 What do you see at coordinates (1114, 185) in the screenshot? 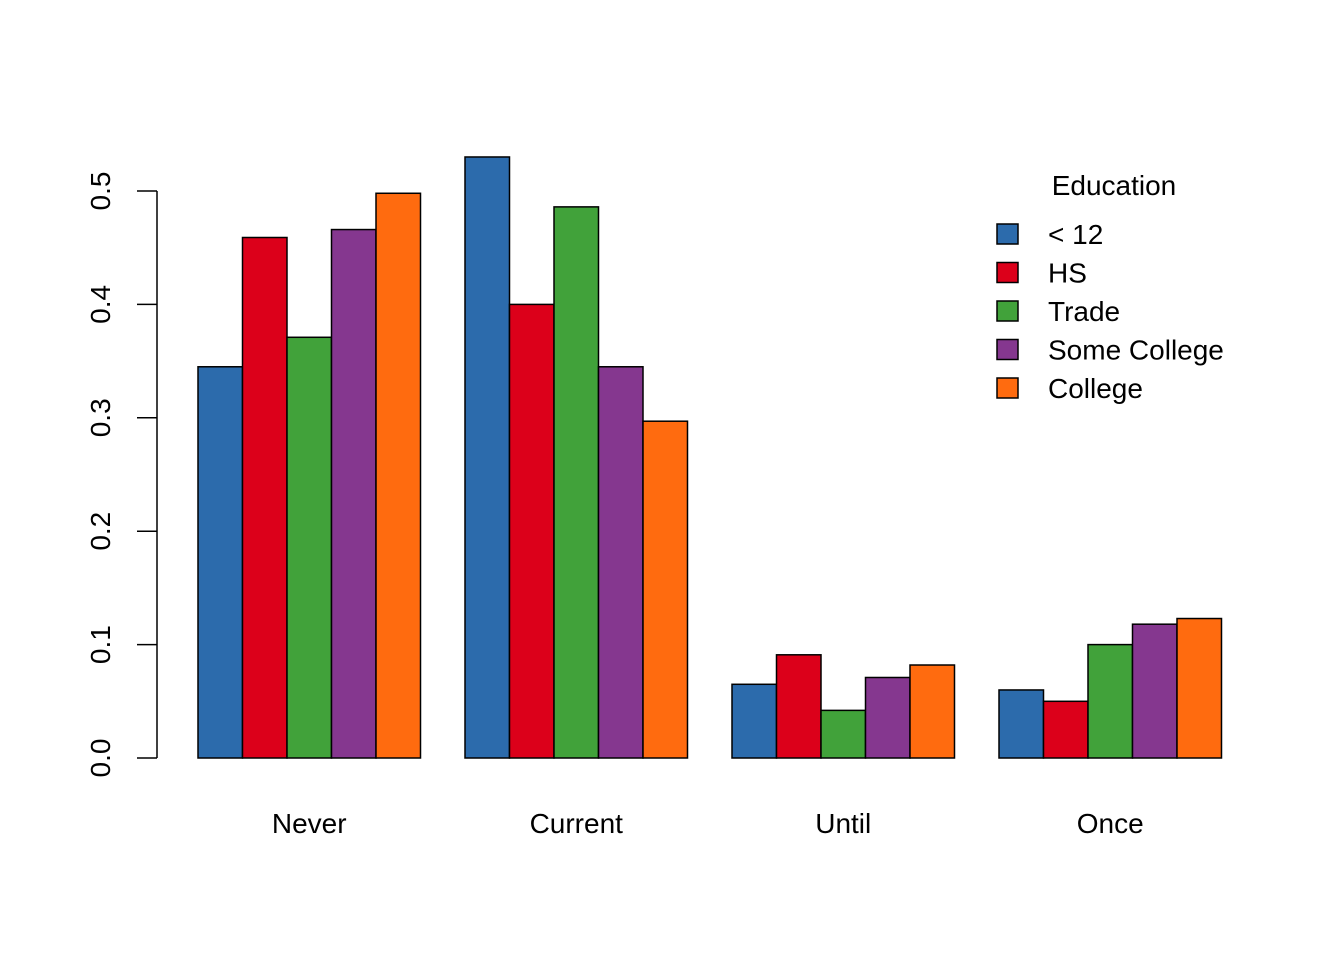
I see `legend-title: Education` at bounding box center [1114, 185].